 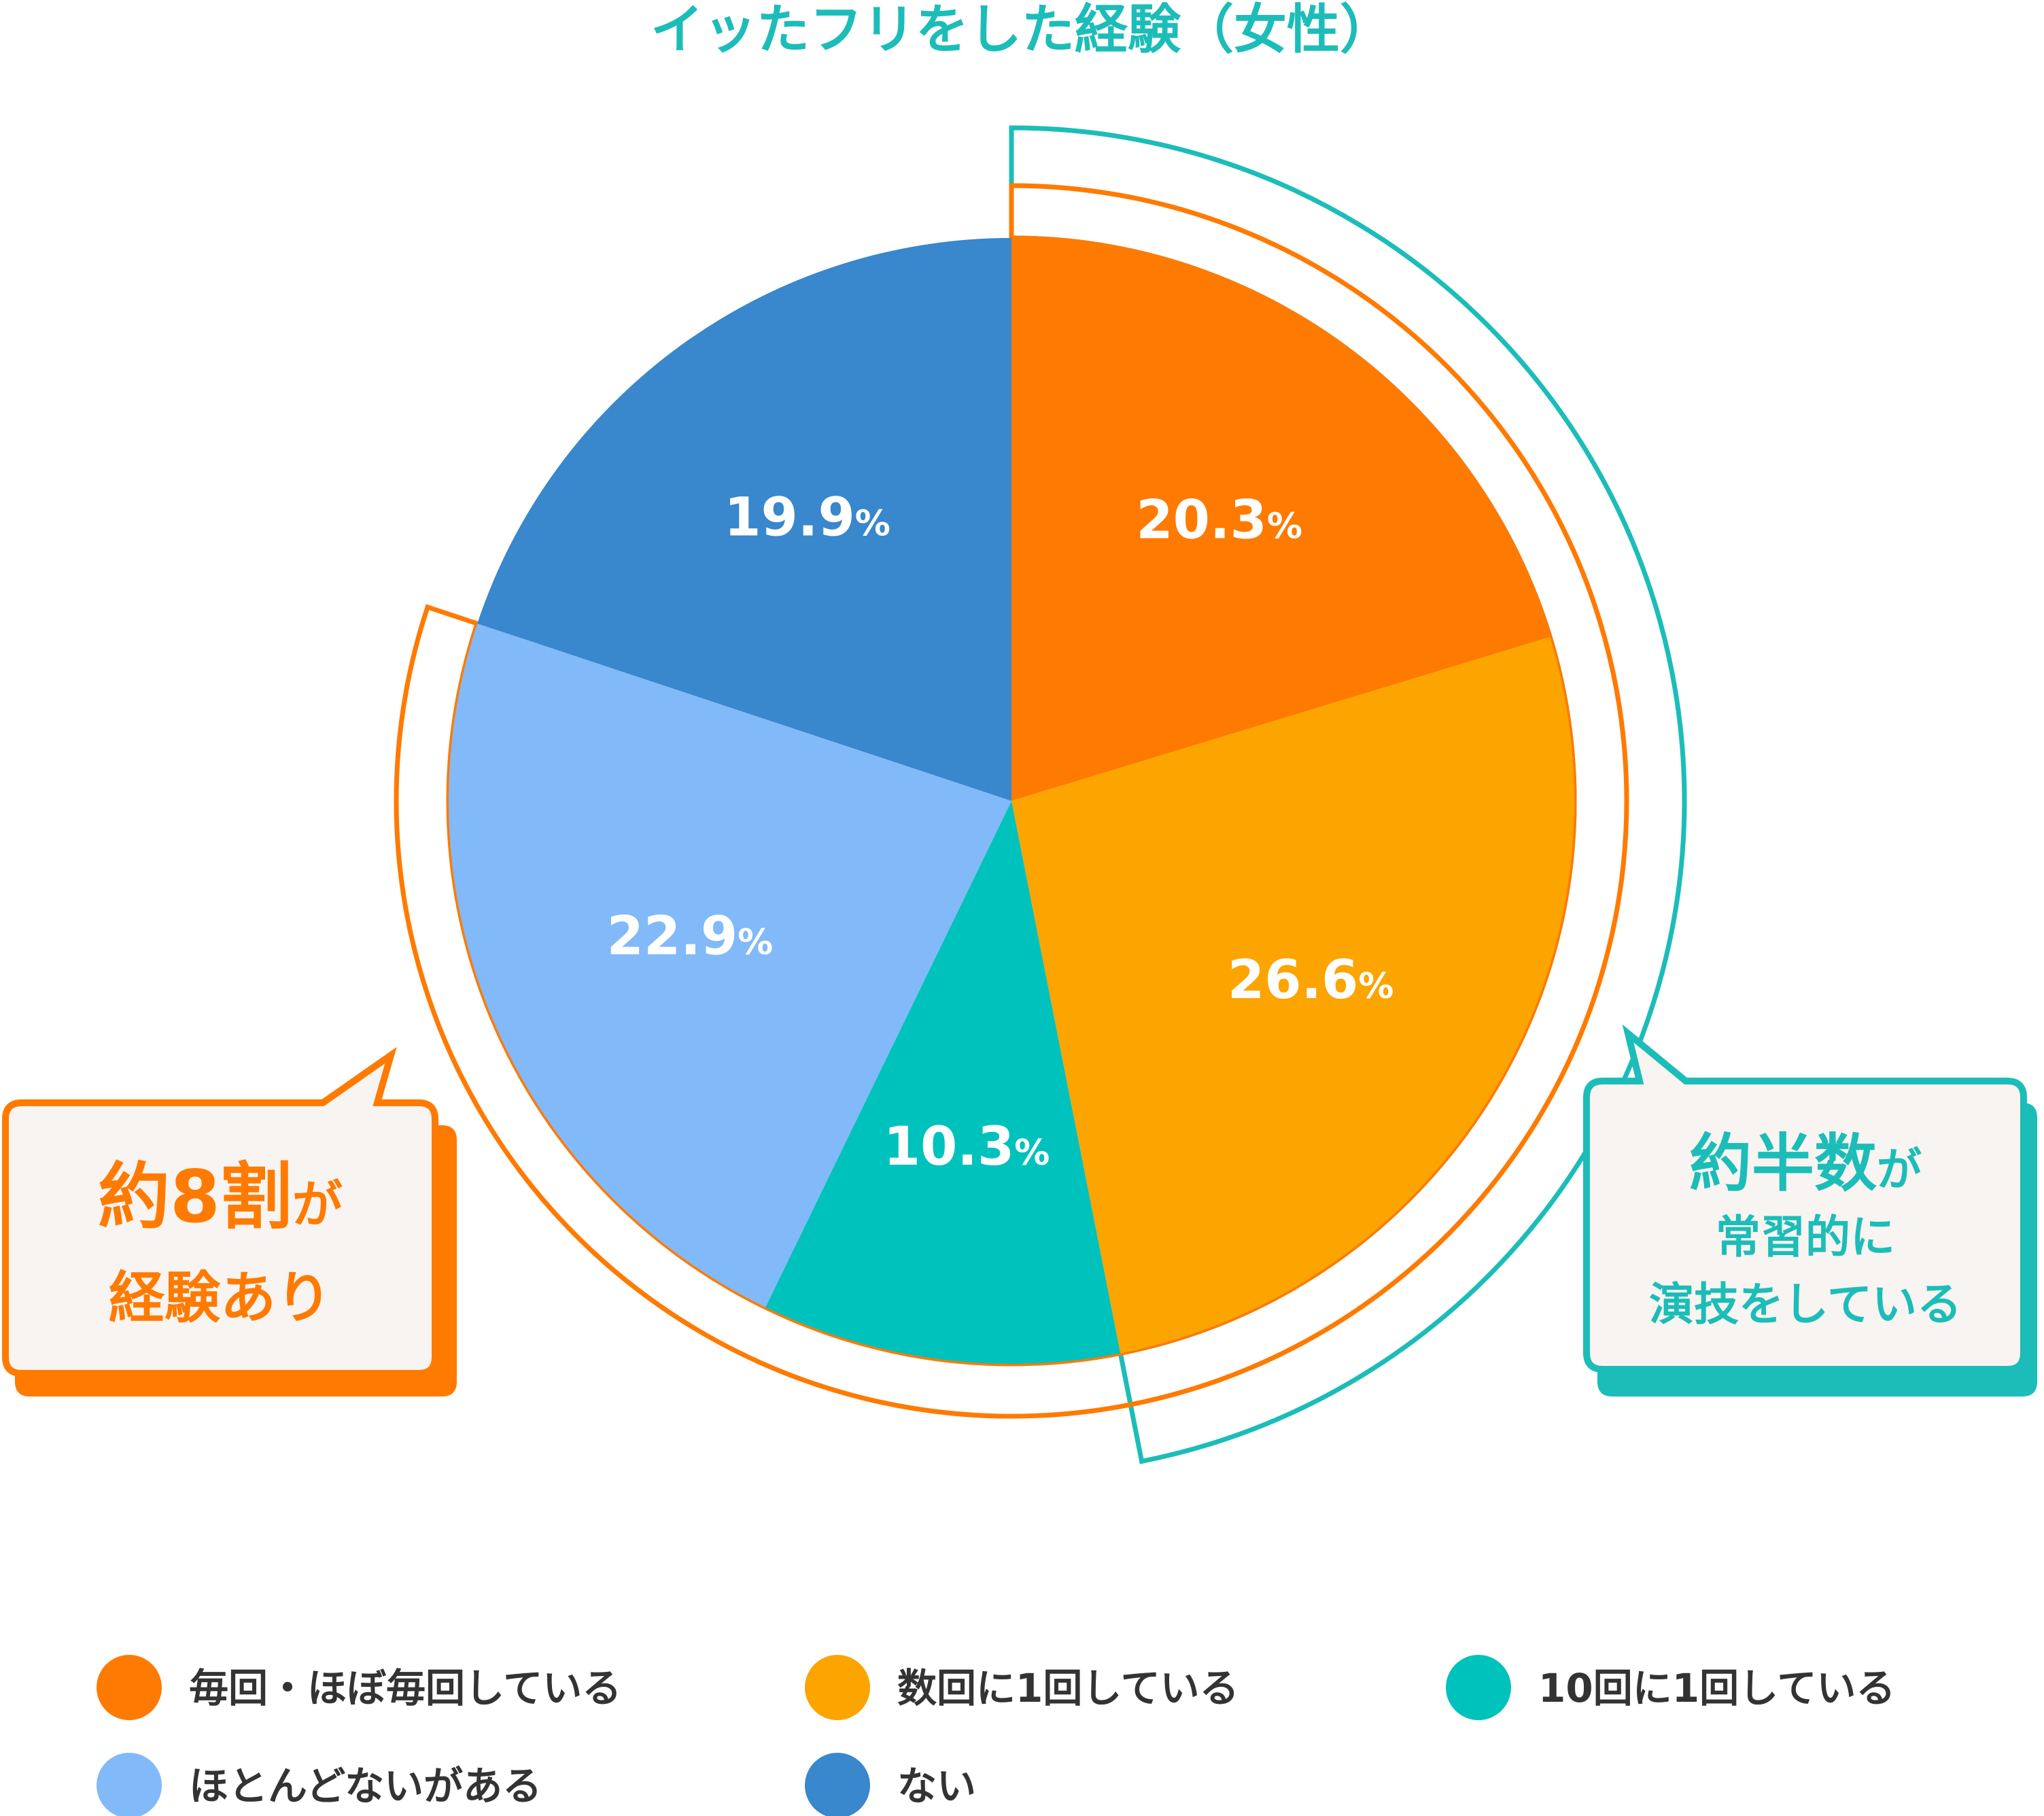 I want to click on slice-value-label: 10.3%, so click(x=967, y=1147).